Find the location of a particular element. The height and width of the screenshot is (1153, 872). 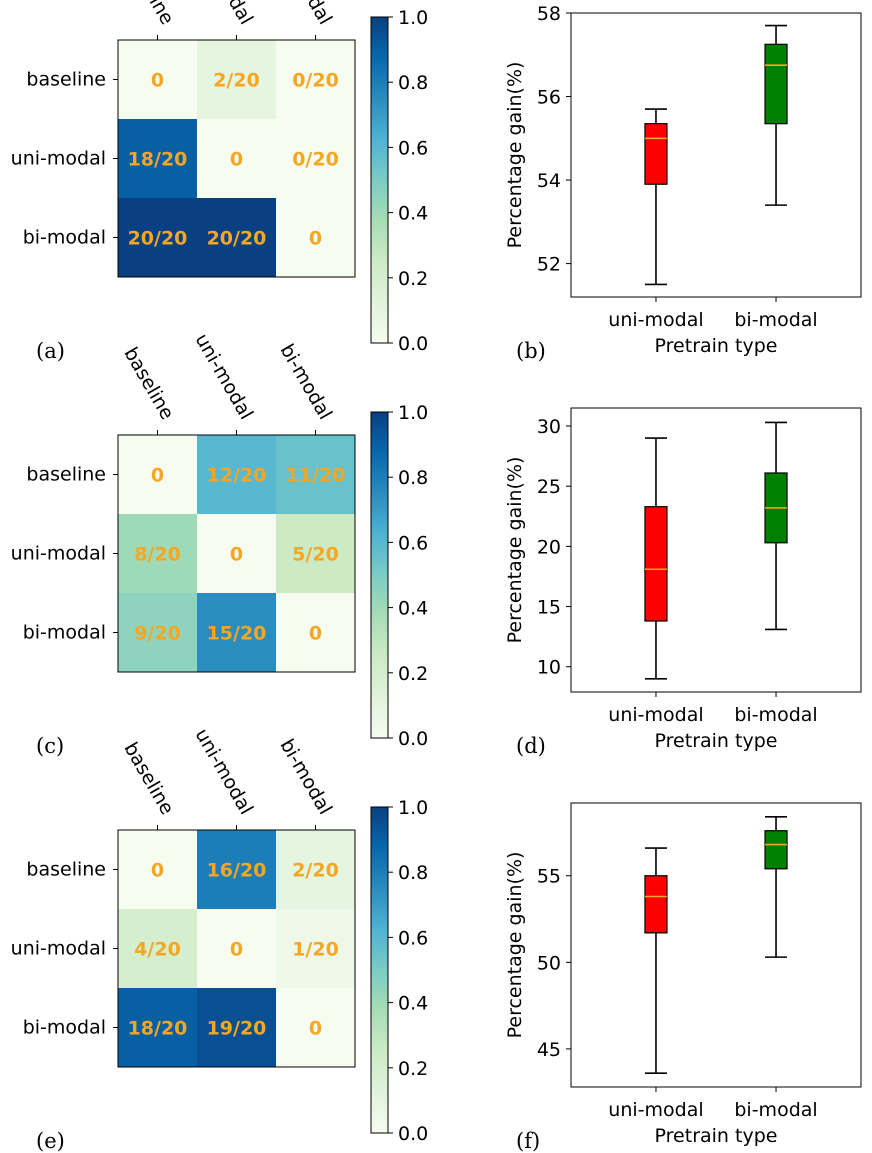

y-tick-label: 25 is located at coordinates (549, 487).